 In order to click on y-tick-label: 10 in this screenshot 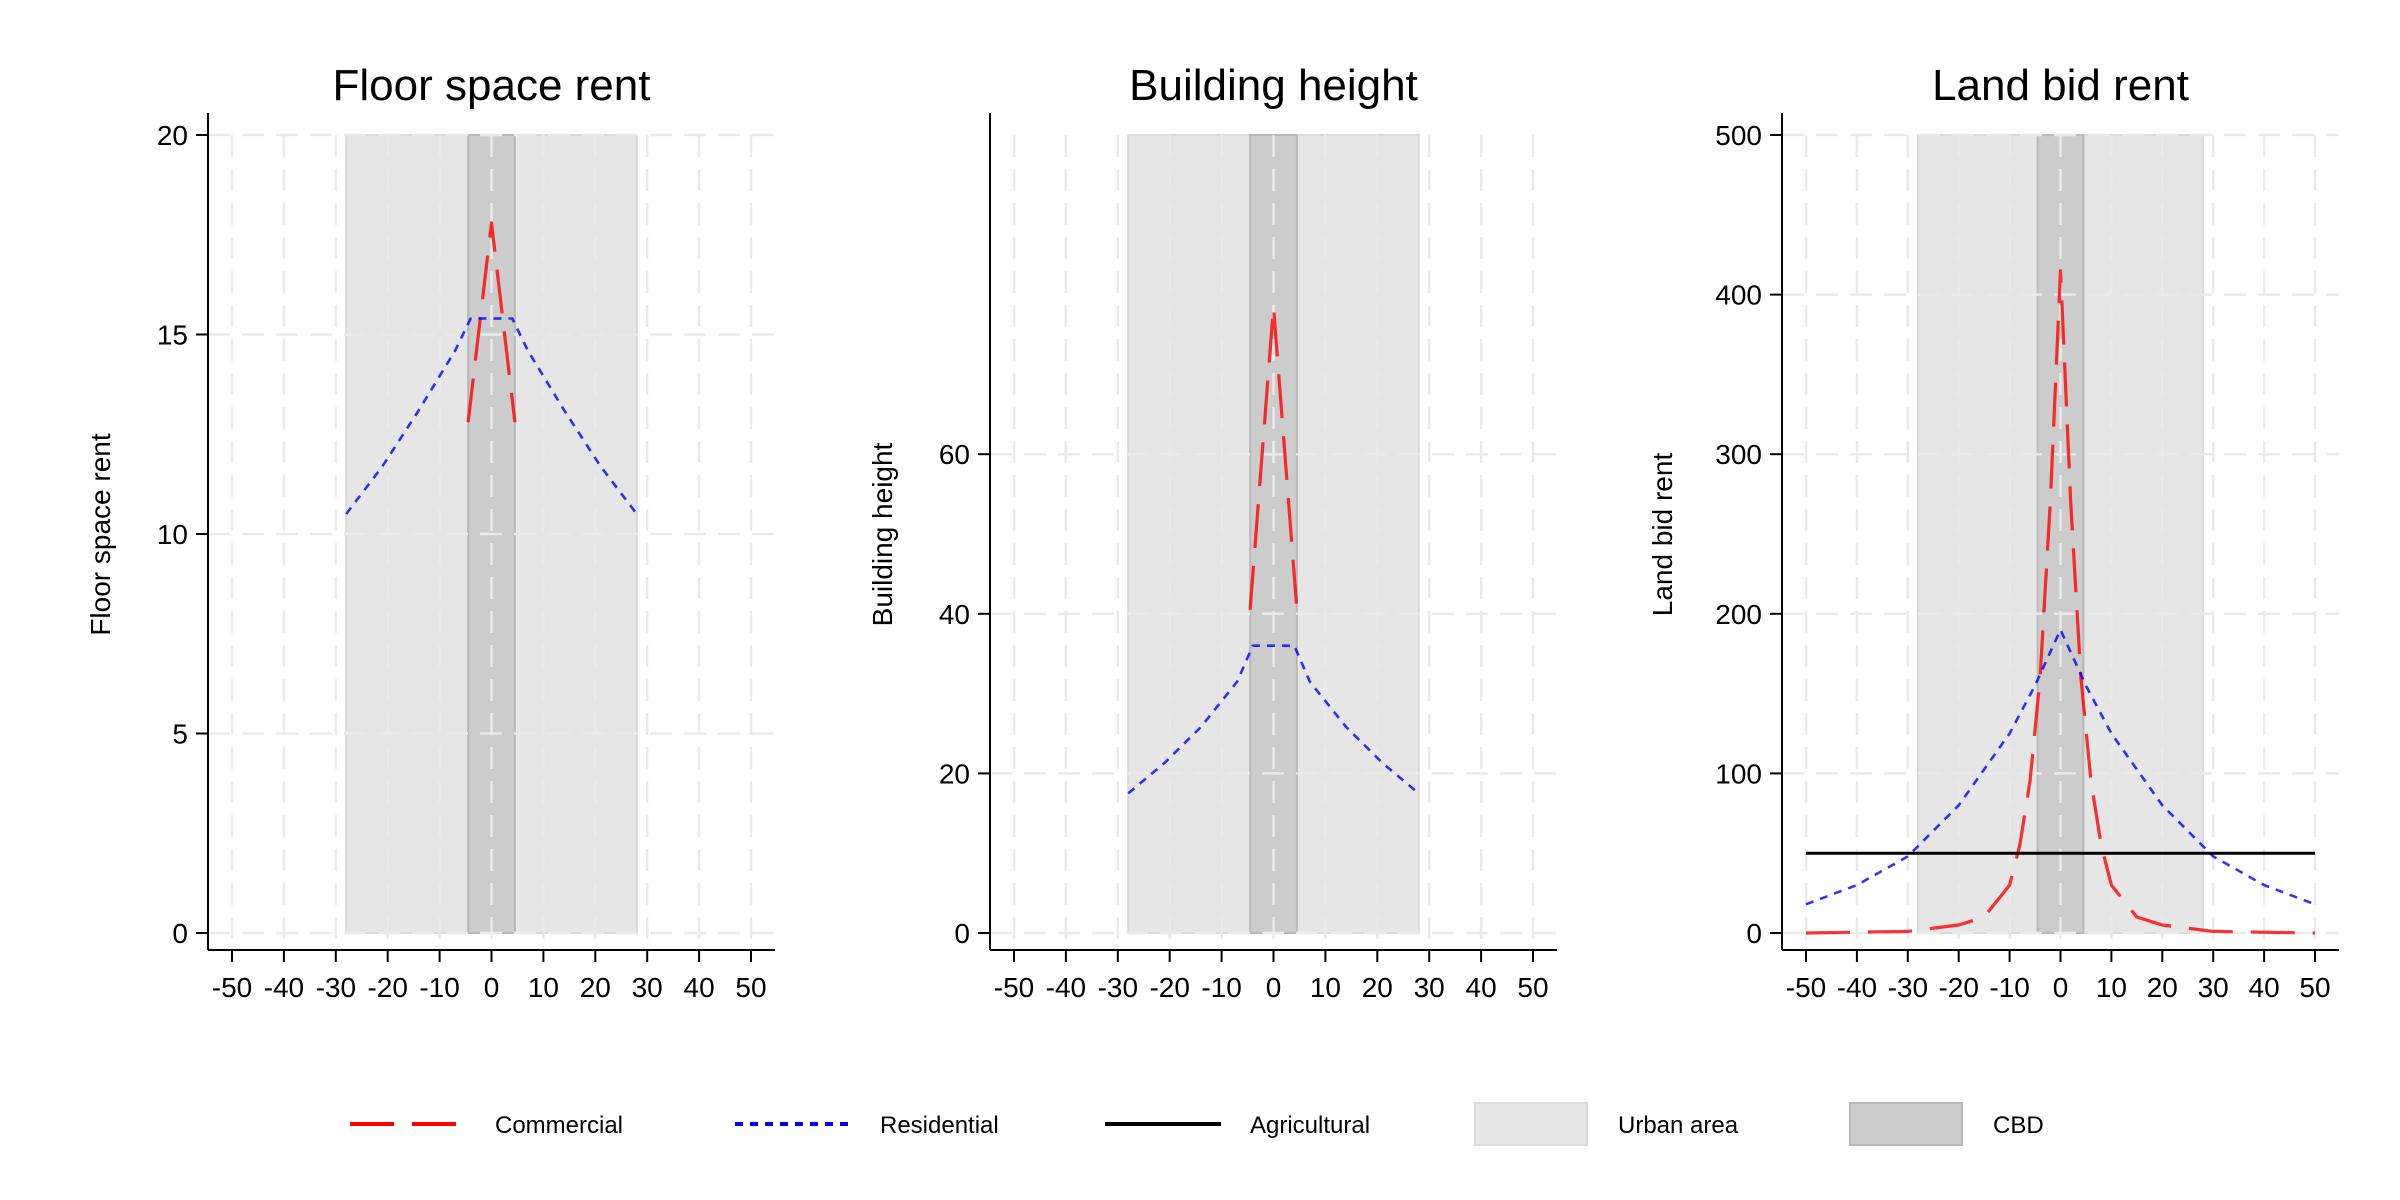, I will do `click(172, 534)`.